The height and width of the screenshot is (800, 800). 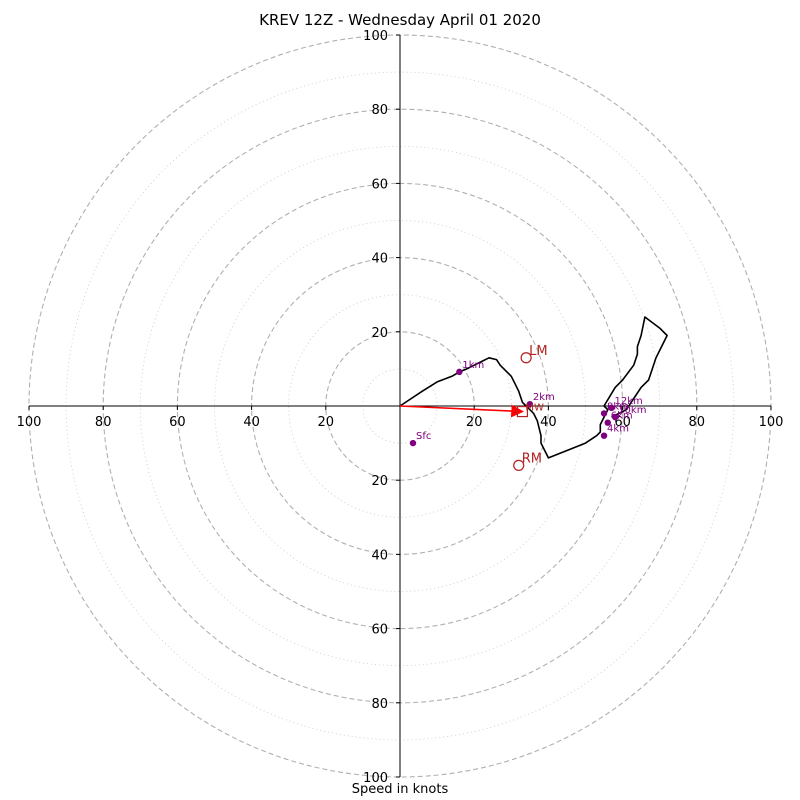 What do you see at coordinates (473, 365) in the screenshot?
I see `height-label-1km: 1km` at bounding box center [473, 365].